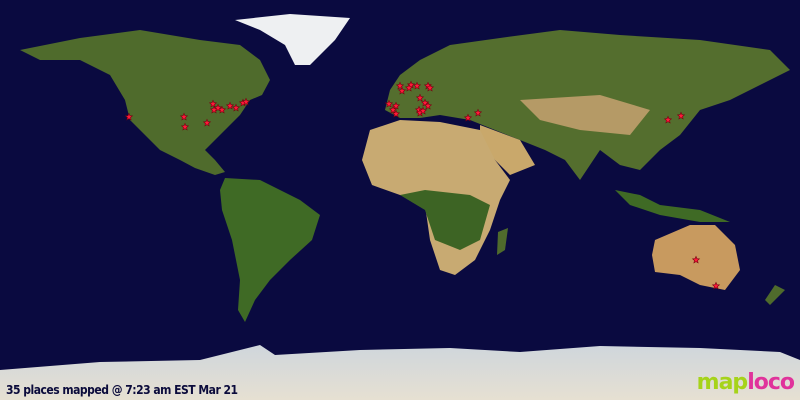 The width and height of the screenshot is (800, 400). I want to click on logo-loco-text: loco, so click(771, 382).